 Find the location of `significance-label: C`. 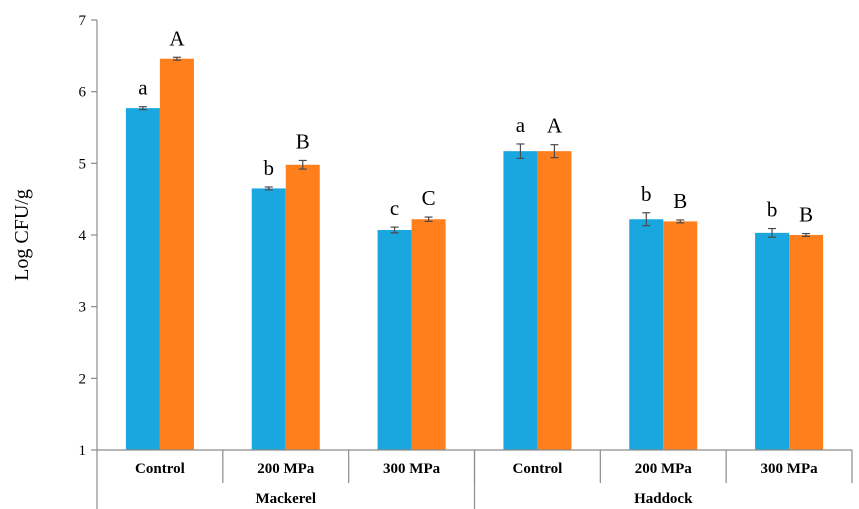

significance-label: C is located at coordinates (429, 198).